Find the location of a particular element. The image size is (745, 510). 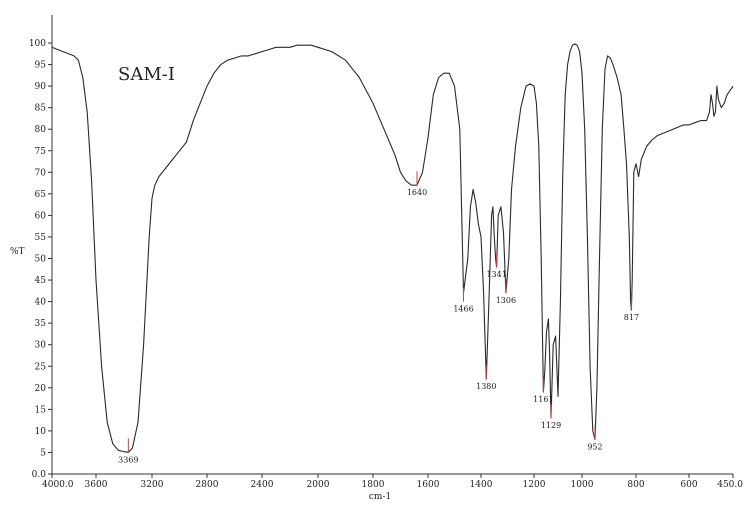

peak-label: 1129 is located at coordinates (551, 425).